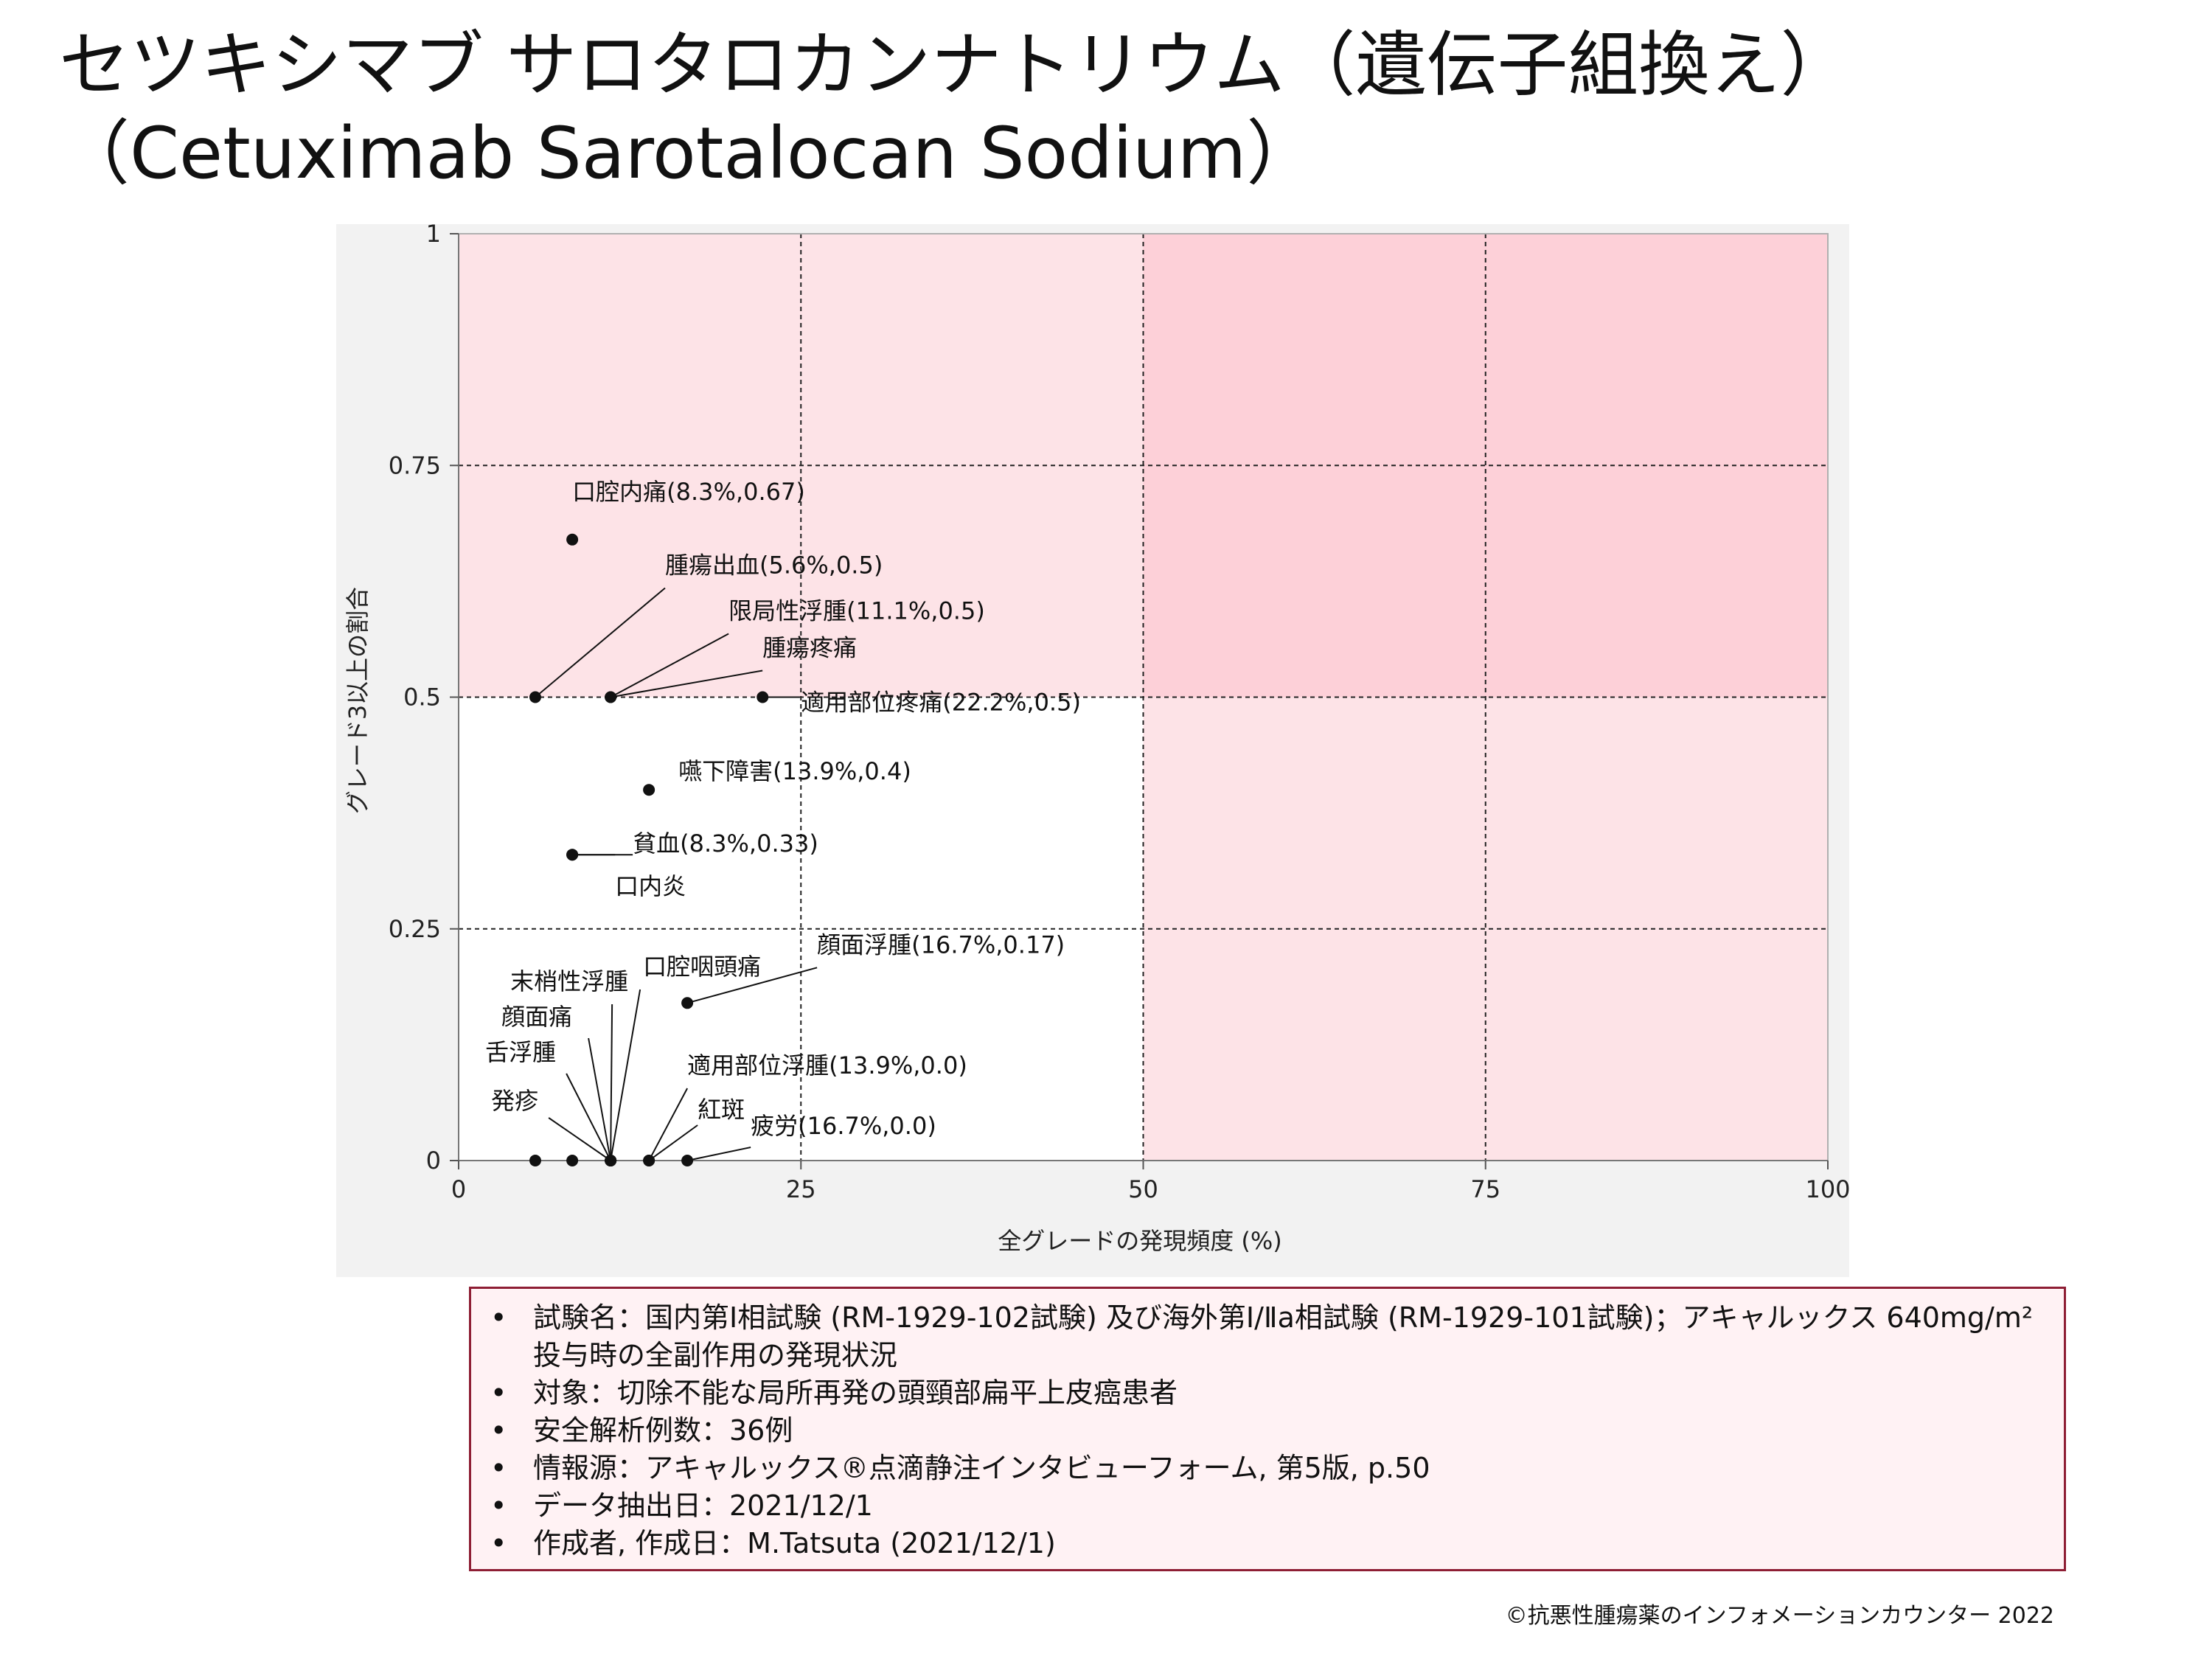 This screenshot has width=2212, height=1659. Describe the element at coordinates (801, 1189) in the screenshot. I see `x-tick-label: 25` at that location.